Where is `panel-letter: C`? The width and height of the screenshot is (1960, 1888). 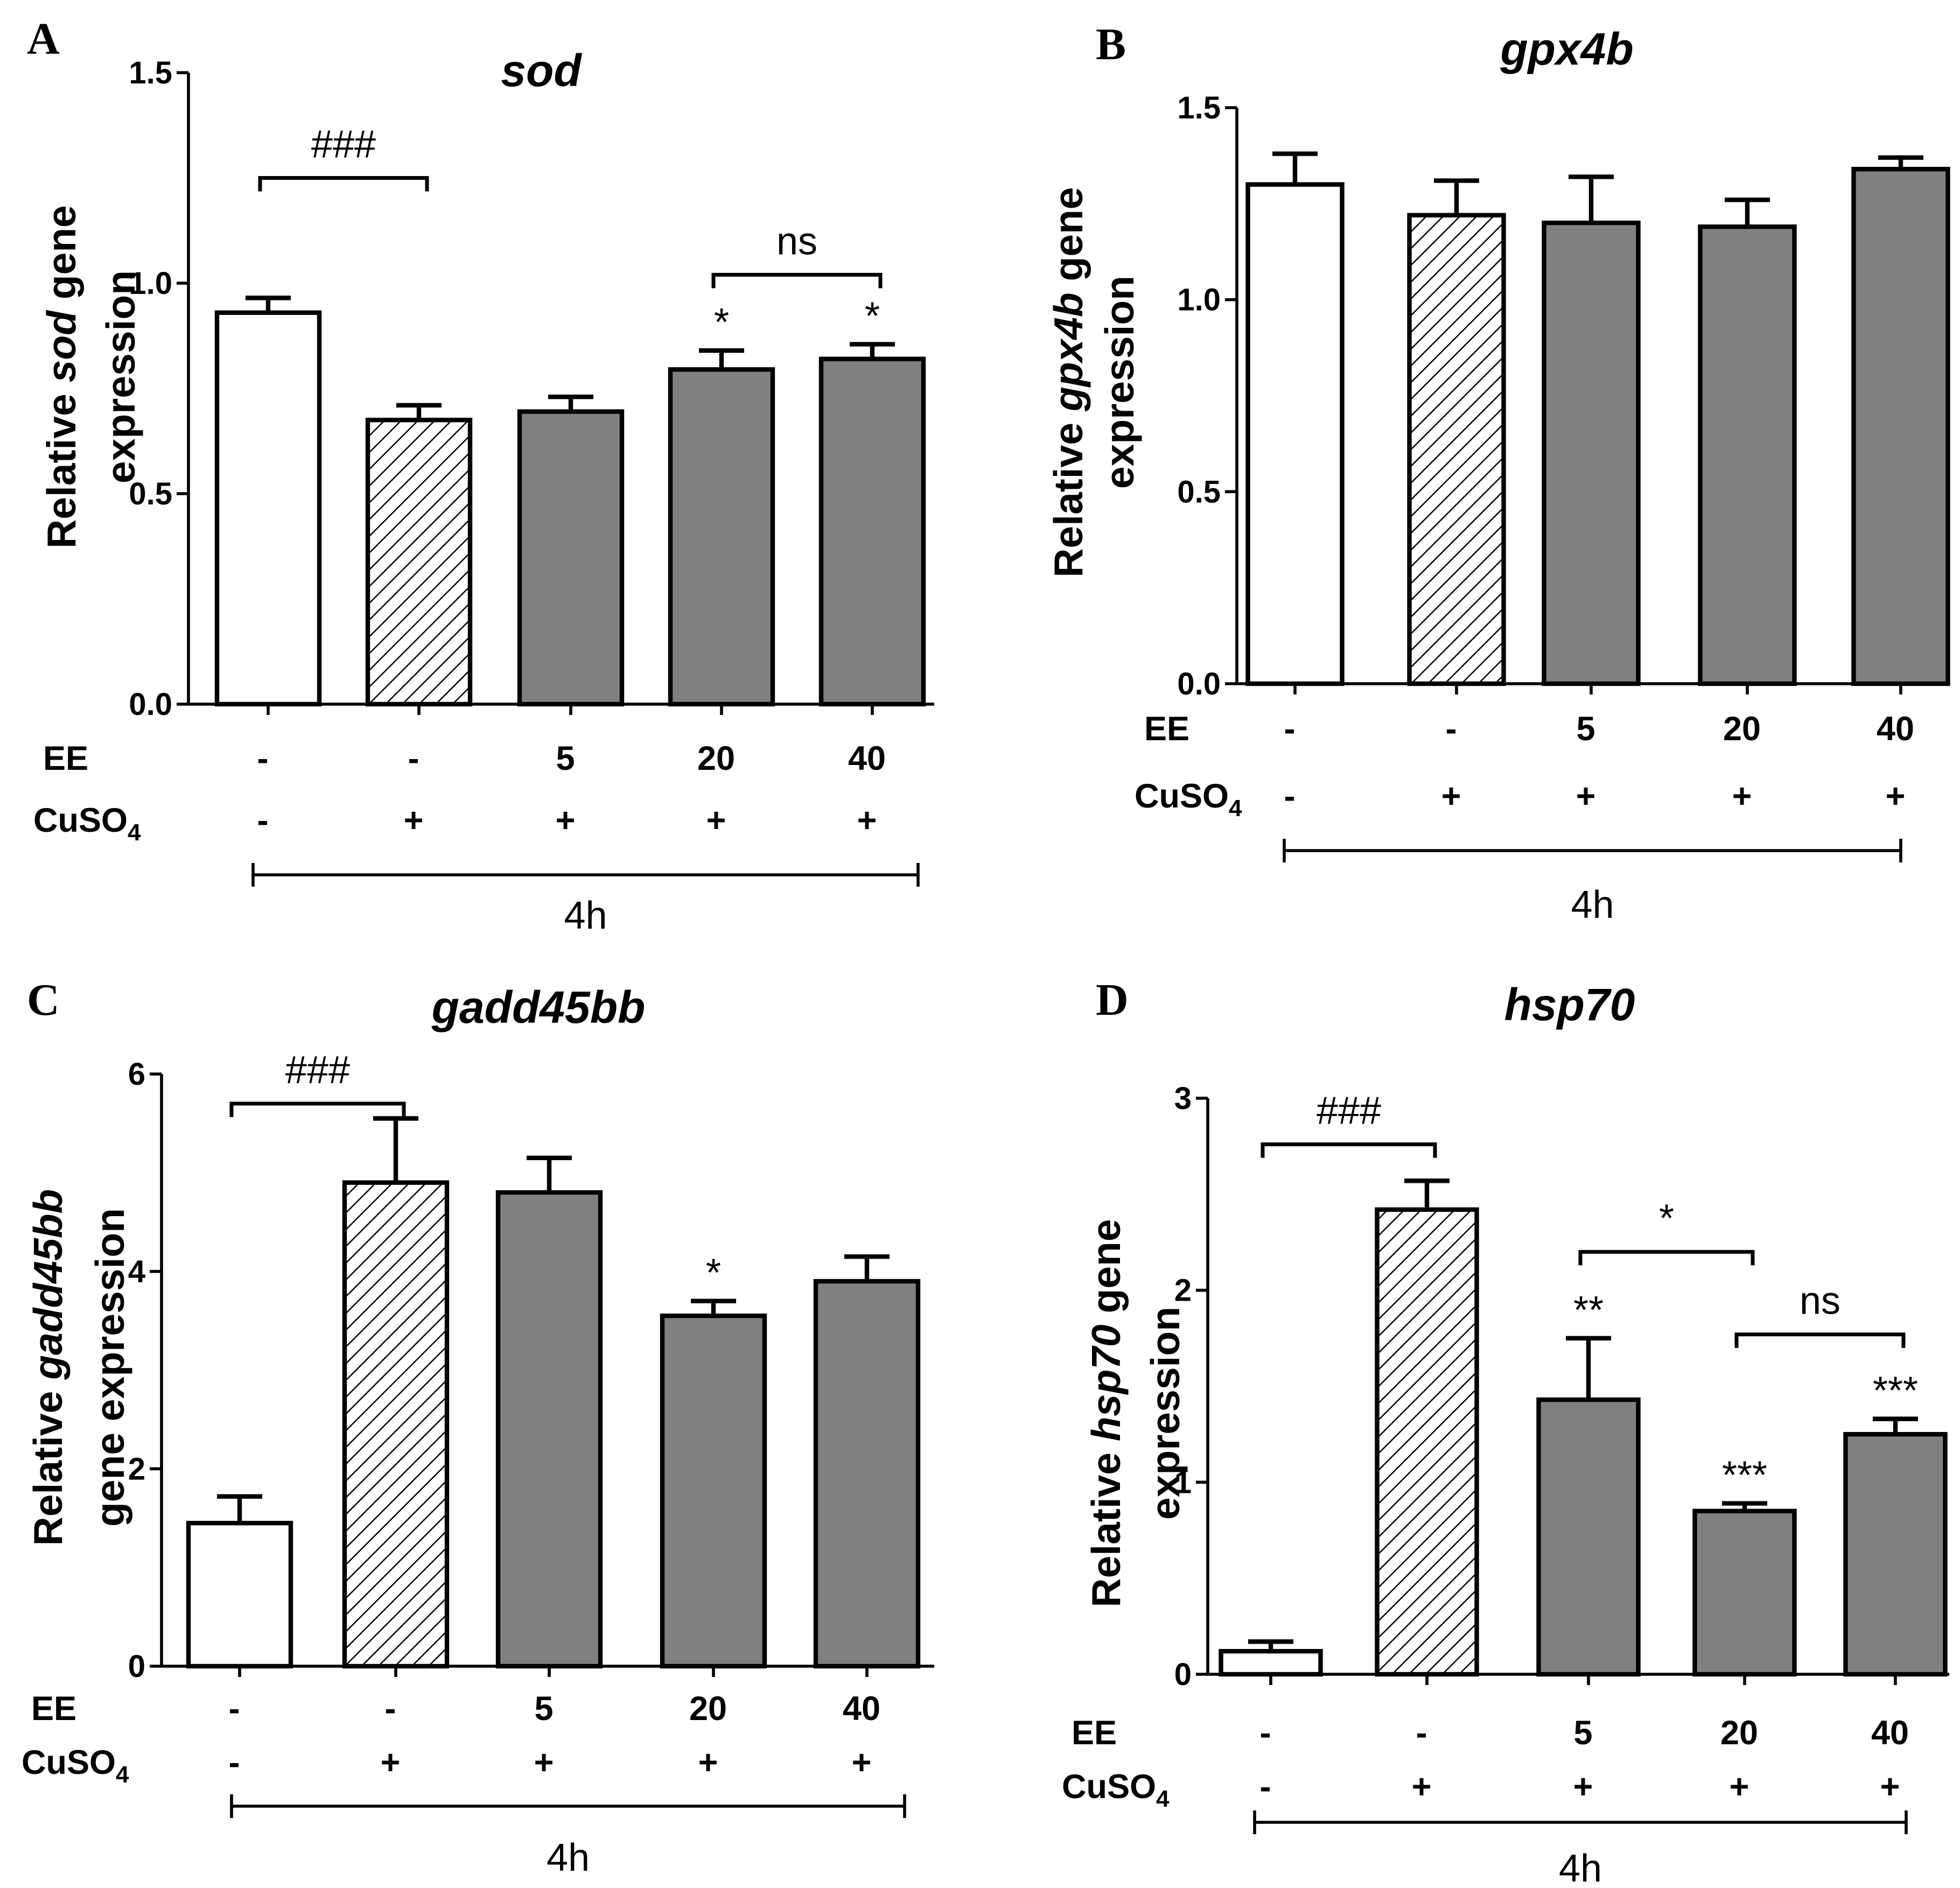 panel-letter: C is located at coordinates (43, 1000).